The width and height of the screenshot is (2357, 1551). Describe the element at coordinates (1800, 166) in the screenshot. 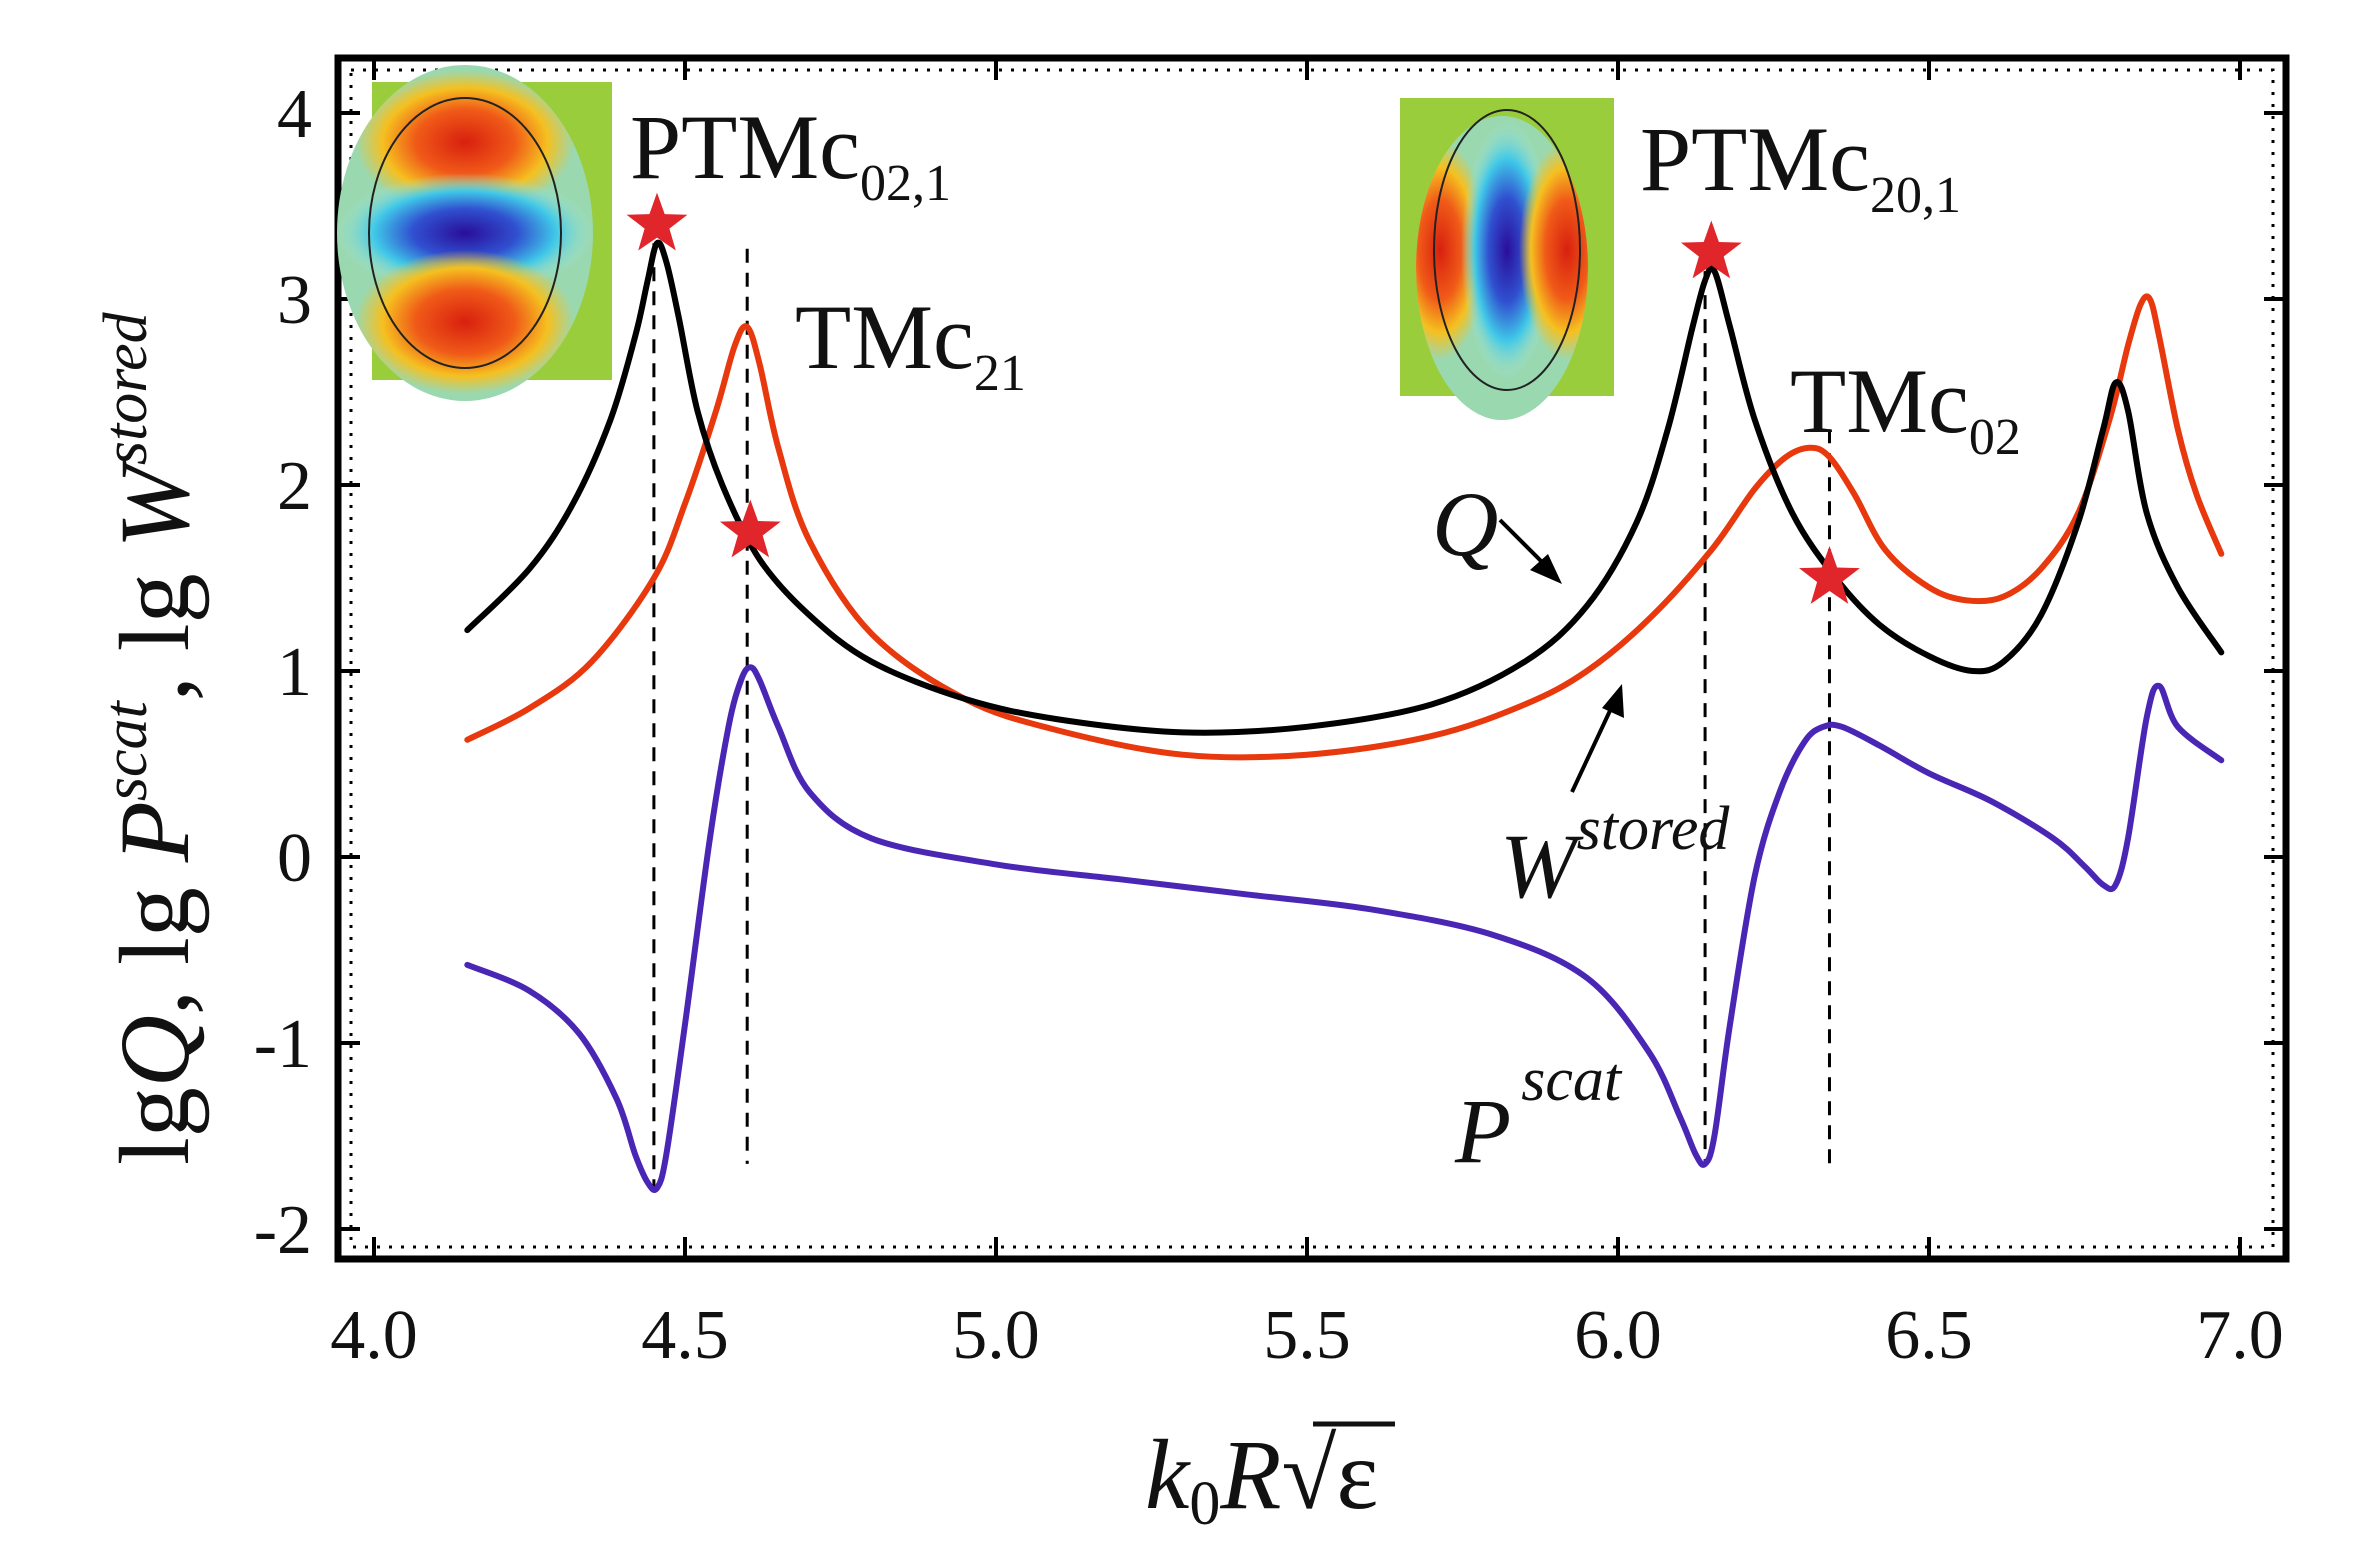

I see `annotation-ptmc201: PTMc20,1` at that location.